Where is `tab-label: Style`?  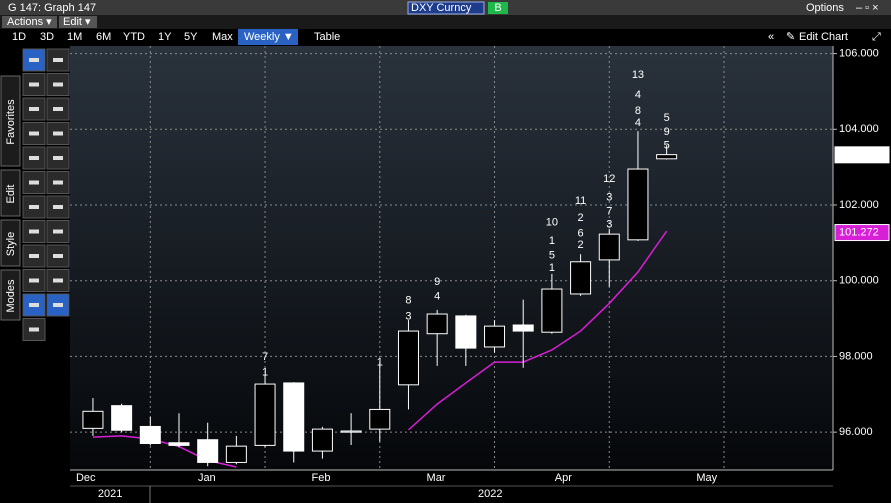 tab-label: Style is located at coordinates (11, 244).